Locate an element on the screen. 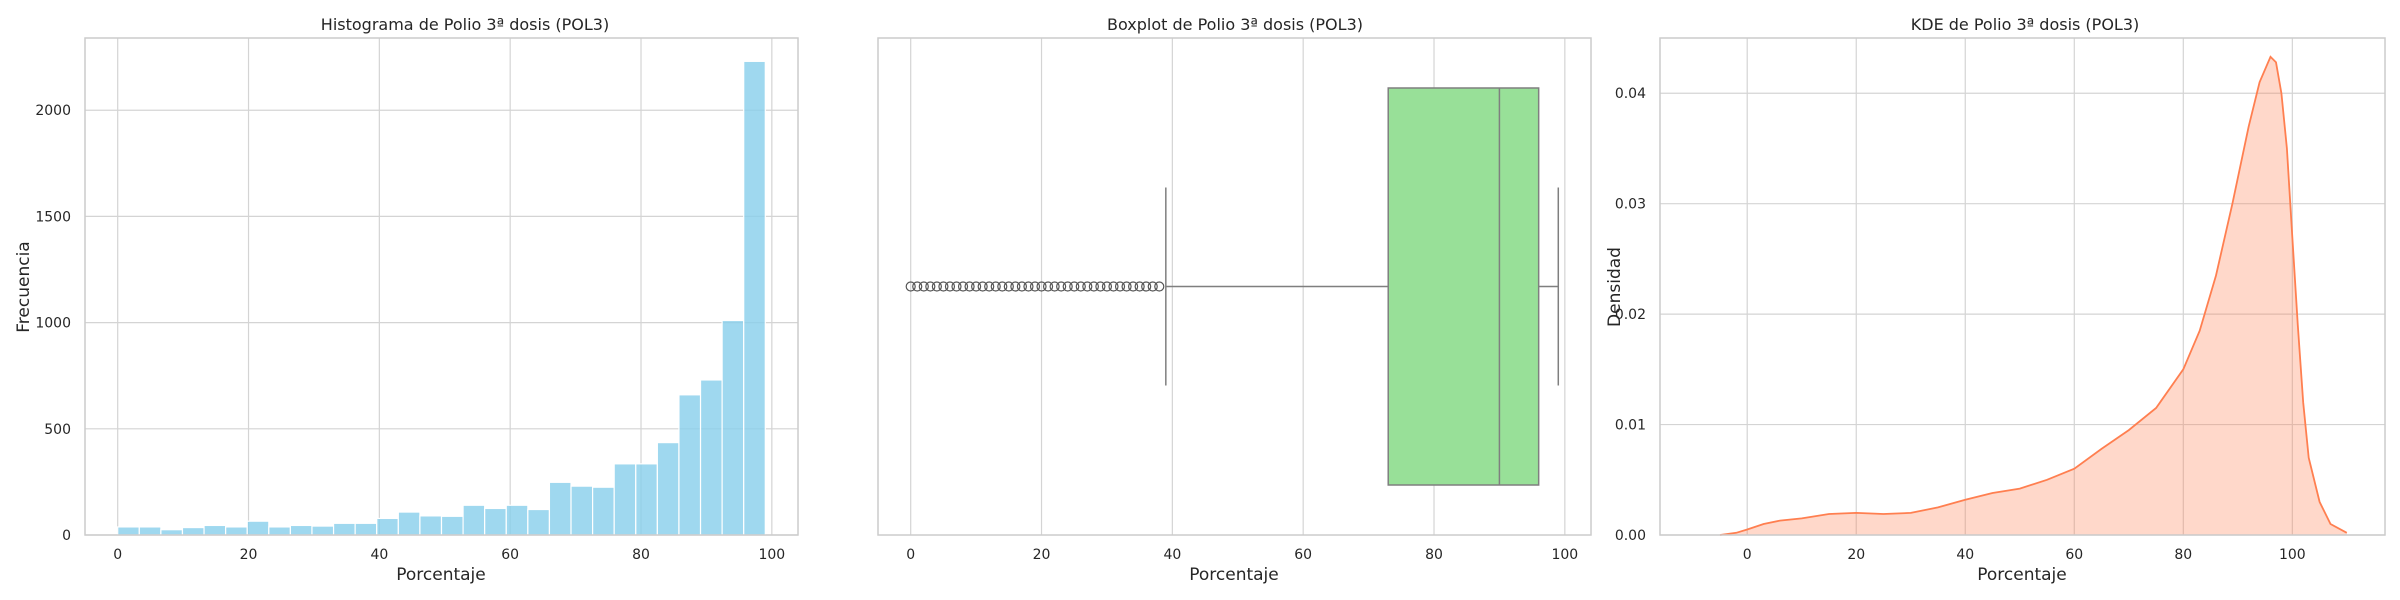 Image resolution: width=2400 pixels, height=600 pixels. histogram-y-tick-label: 2000 is located at coordinates (53, 111).